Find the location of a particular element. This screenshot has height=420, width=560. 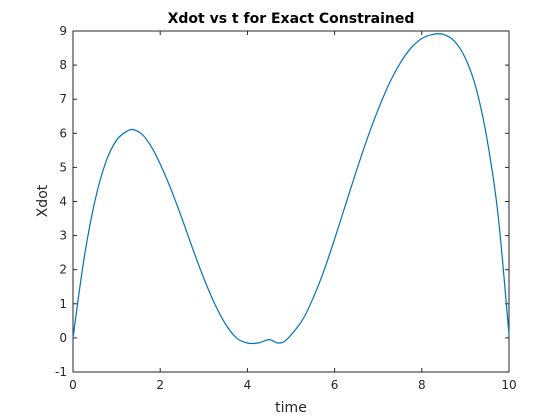

x-tick-label: 0 is located at coordinates (73, 385).